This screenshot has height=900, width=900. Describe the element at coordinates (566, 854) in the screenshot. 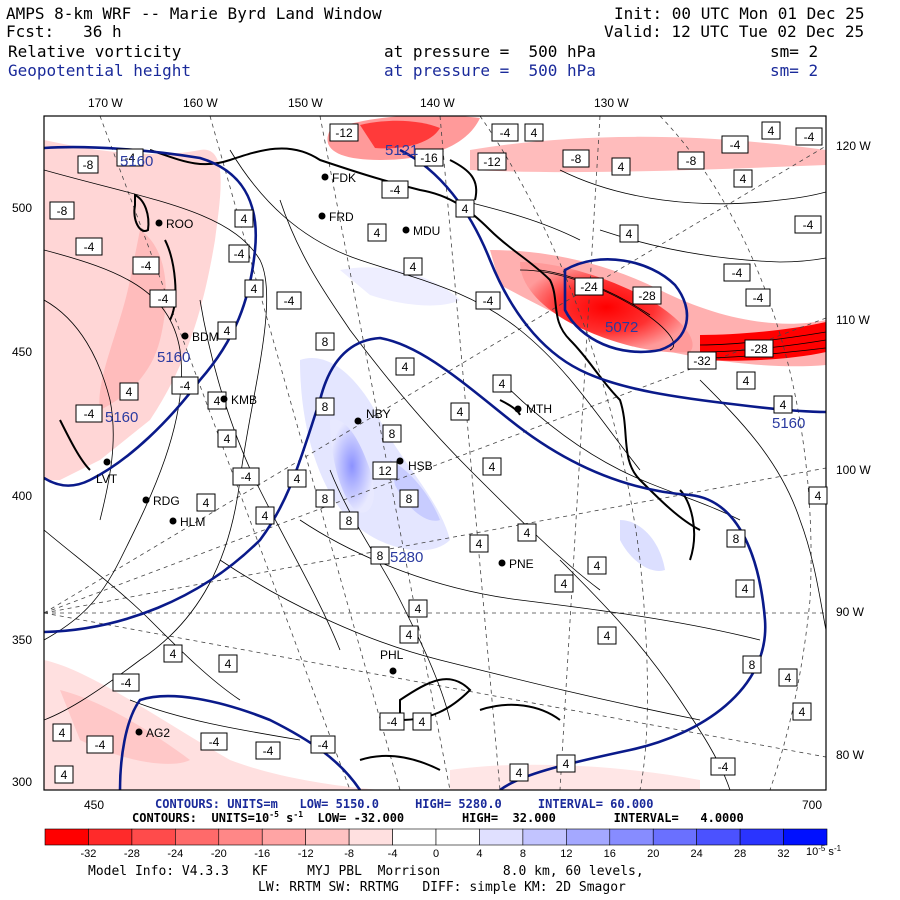

I see `colorbar-tick-label: 12` at that location.